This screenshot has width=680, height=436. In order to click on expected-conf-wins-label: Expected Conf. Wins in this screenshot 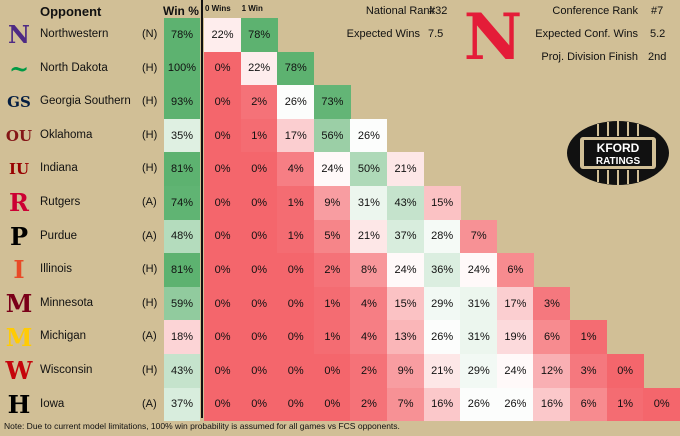, I will do `click(586, 34)`.